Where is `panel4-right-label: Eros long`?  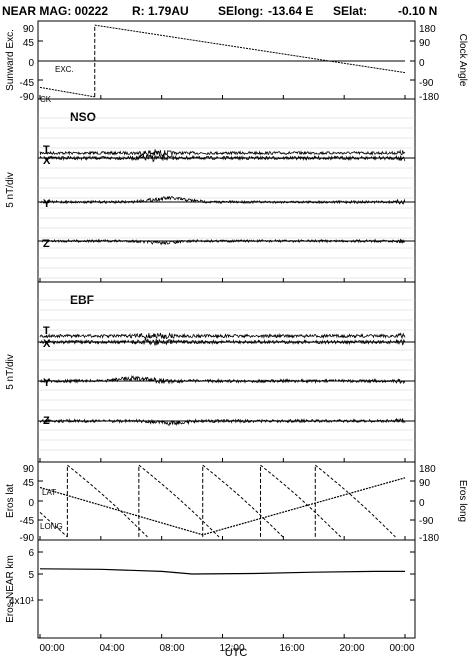 panel4-right-label: Eros long is located at coordinates (462, 501).